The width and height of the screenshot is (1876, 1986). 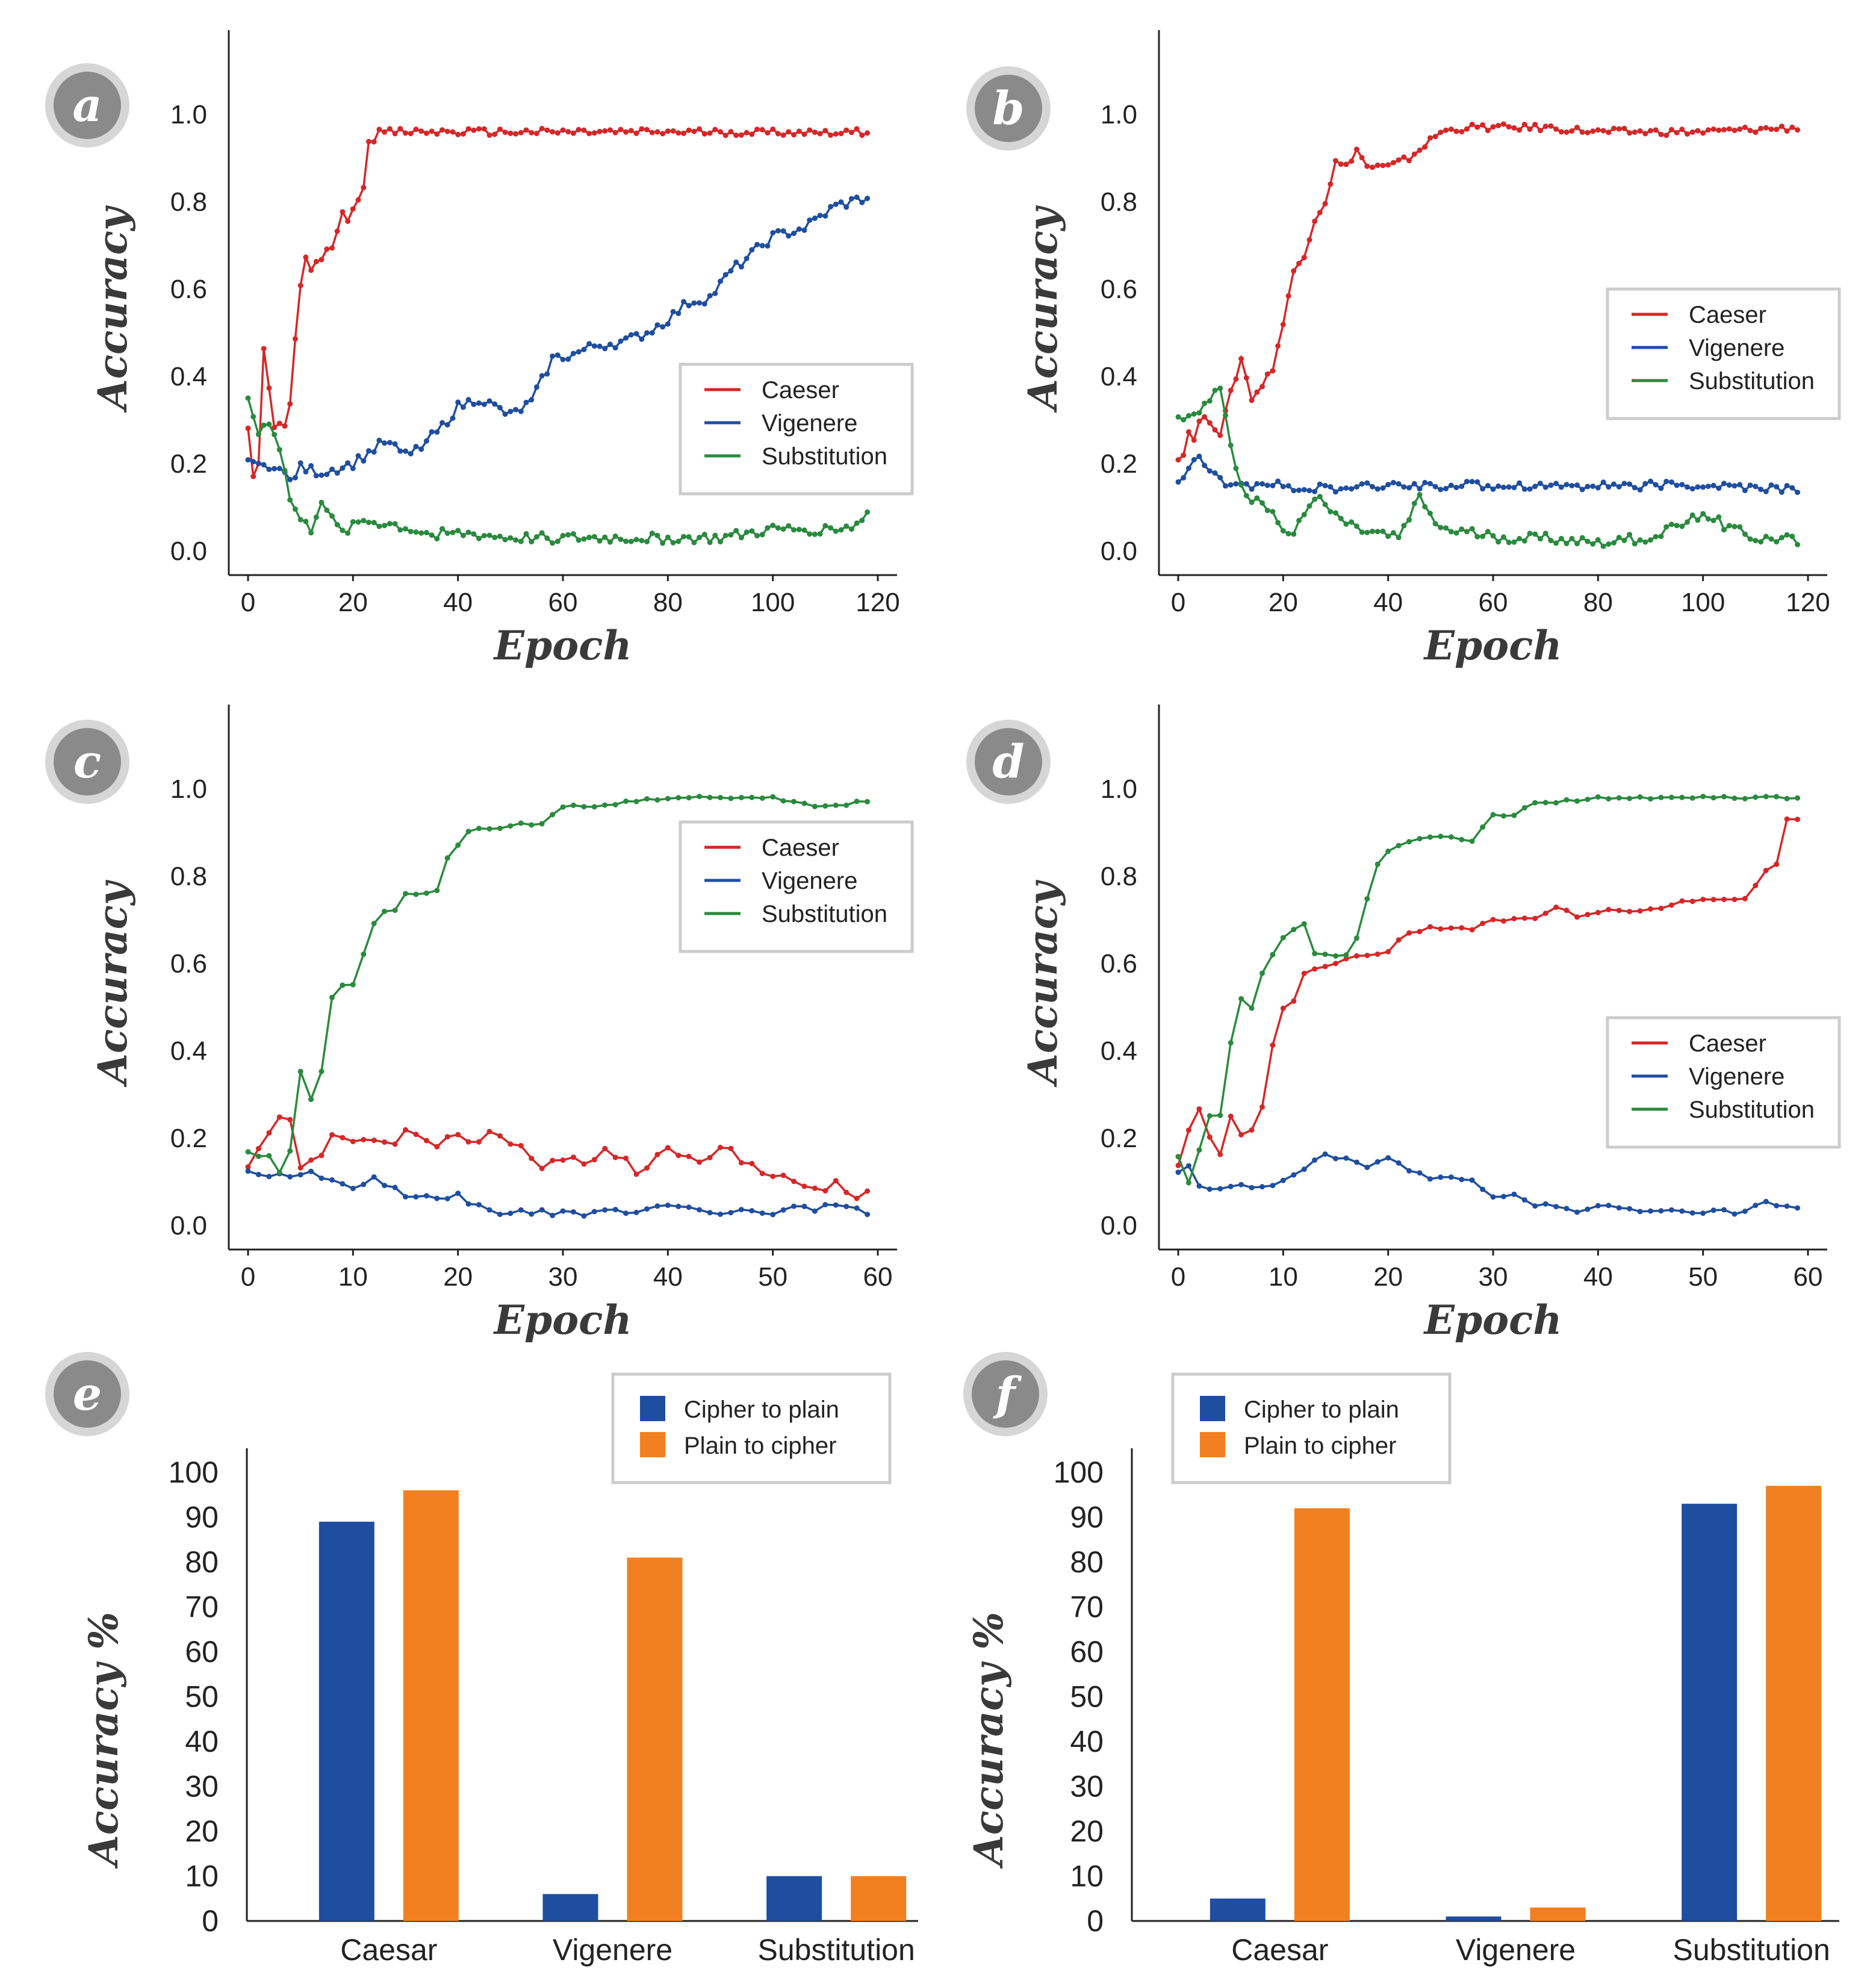 I want to click on bar-cipher-to-plain, so click(x=794, y=1898).